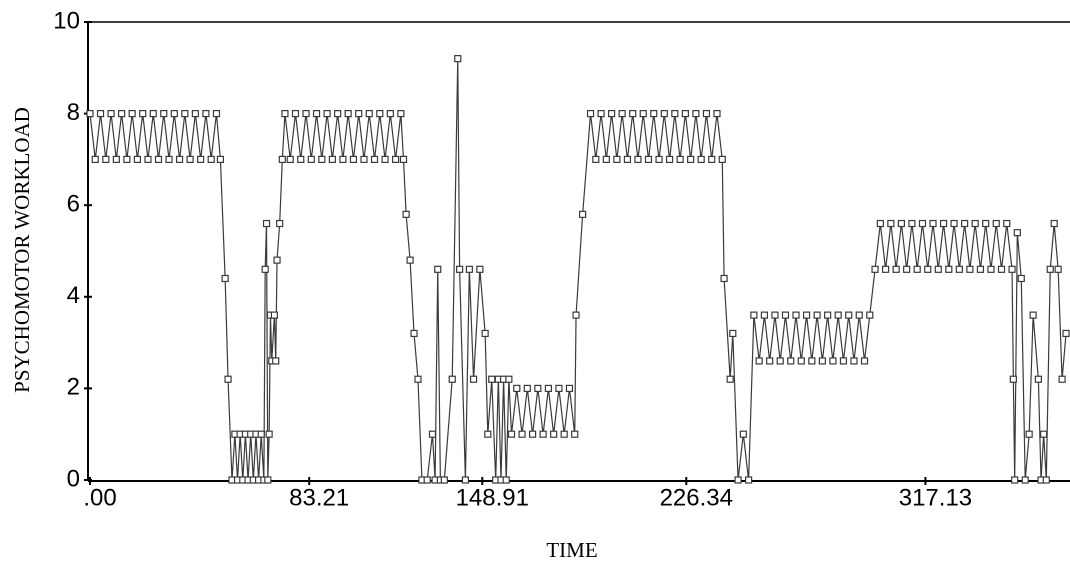 The width and height of the screenshot is (1070, 568). What do you see at coordinates (571, 550) in the screenshot?
I see `x-axis-title: TIME` at bounding box center [571, 550].